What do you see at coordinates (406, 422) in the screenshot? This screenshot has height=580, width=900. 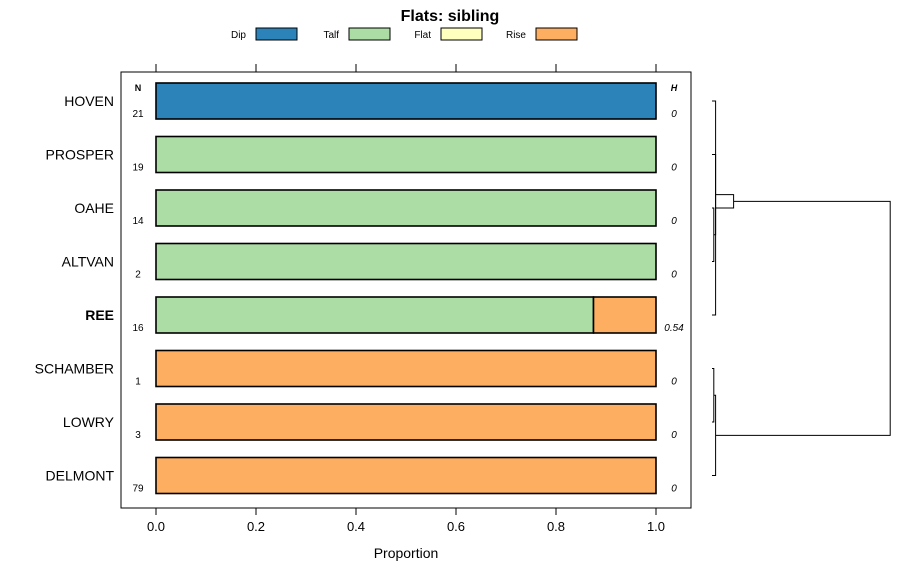 I see `bar-lowry-rise` at bounding box center [406, 422].